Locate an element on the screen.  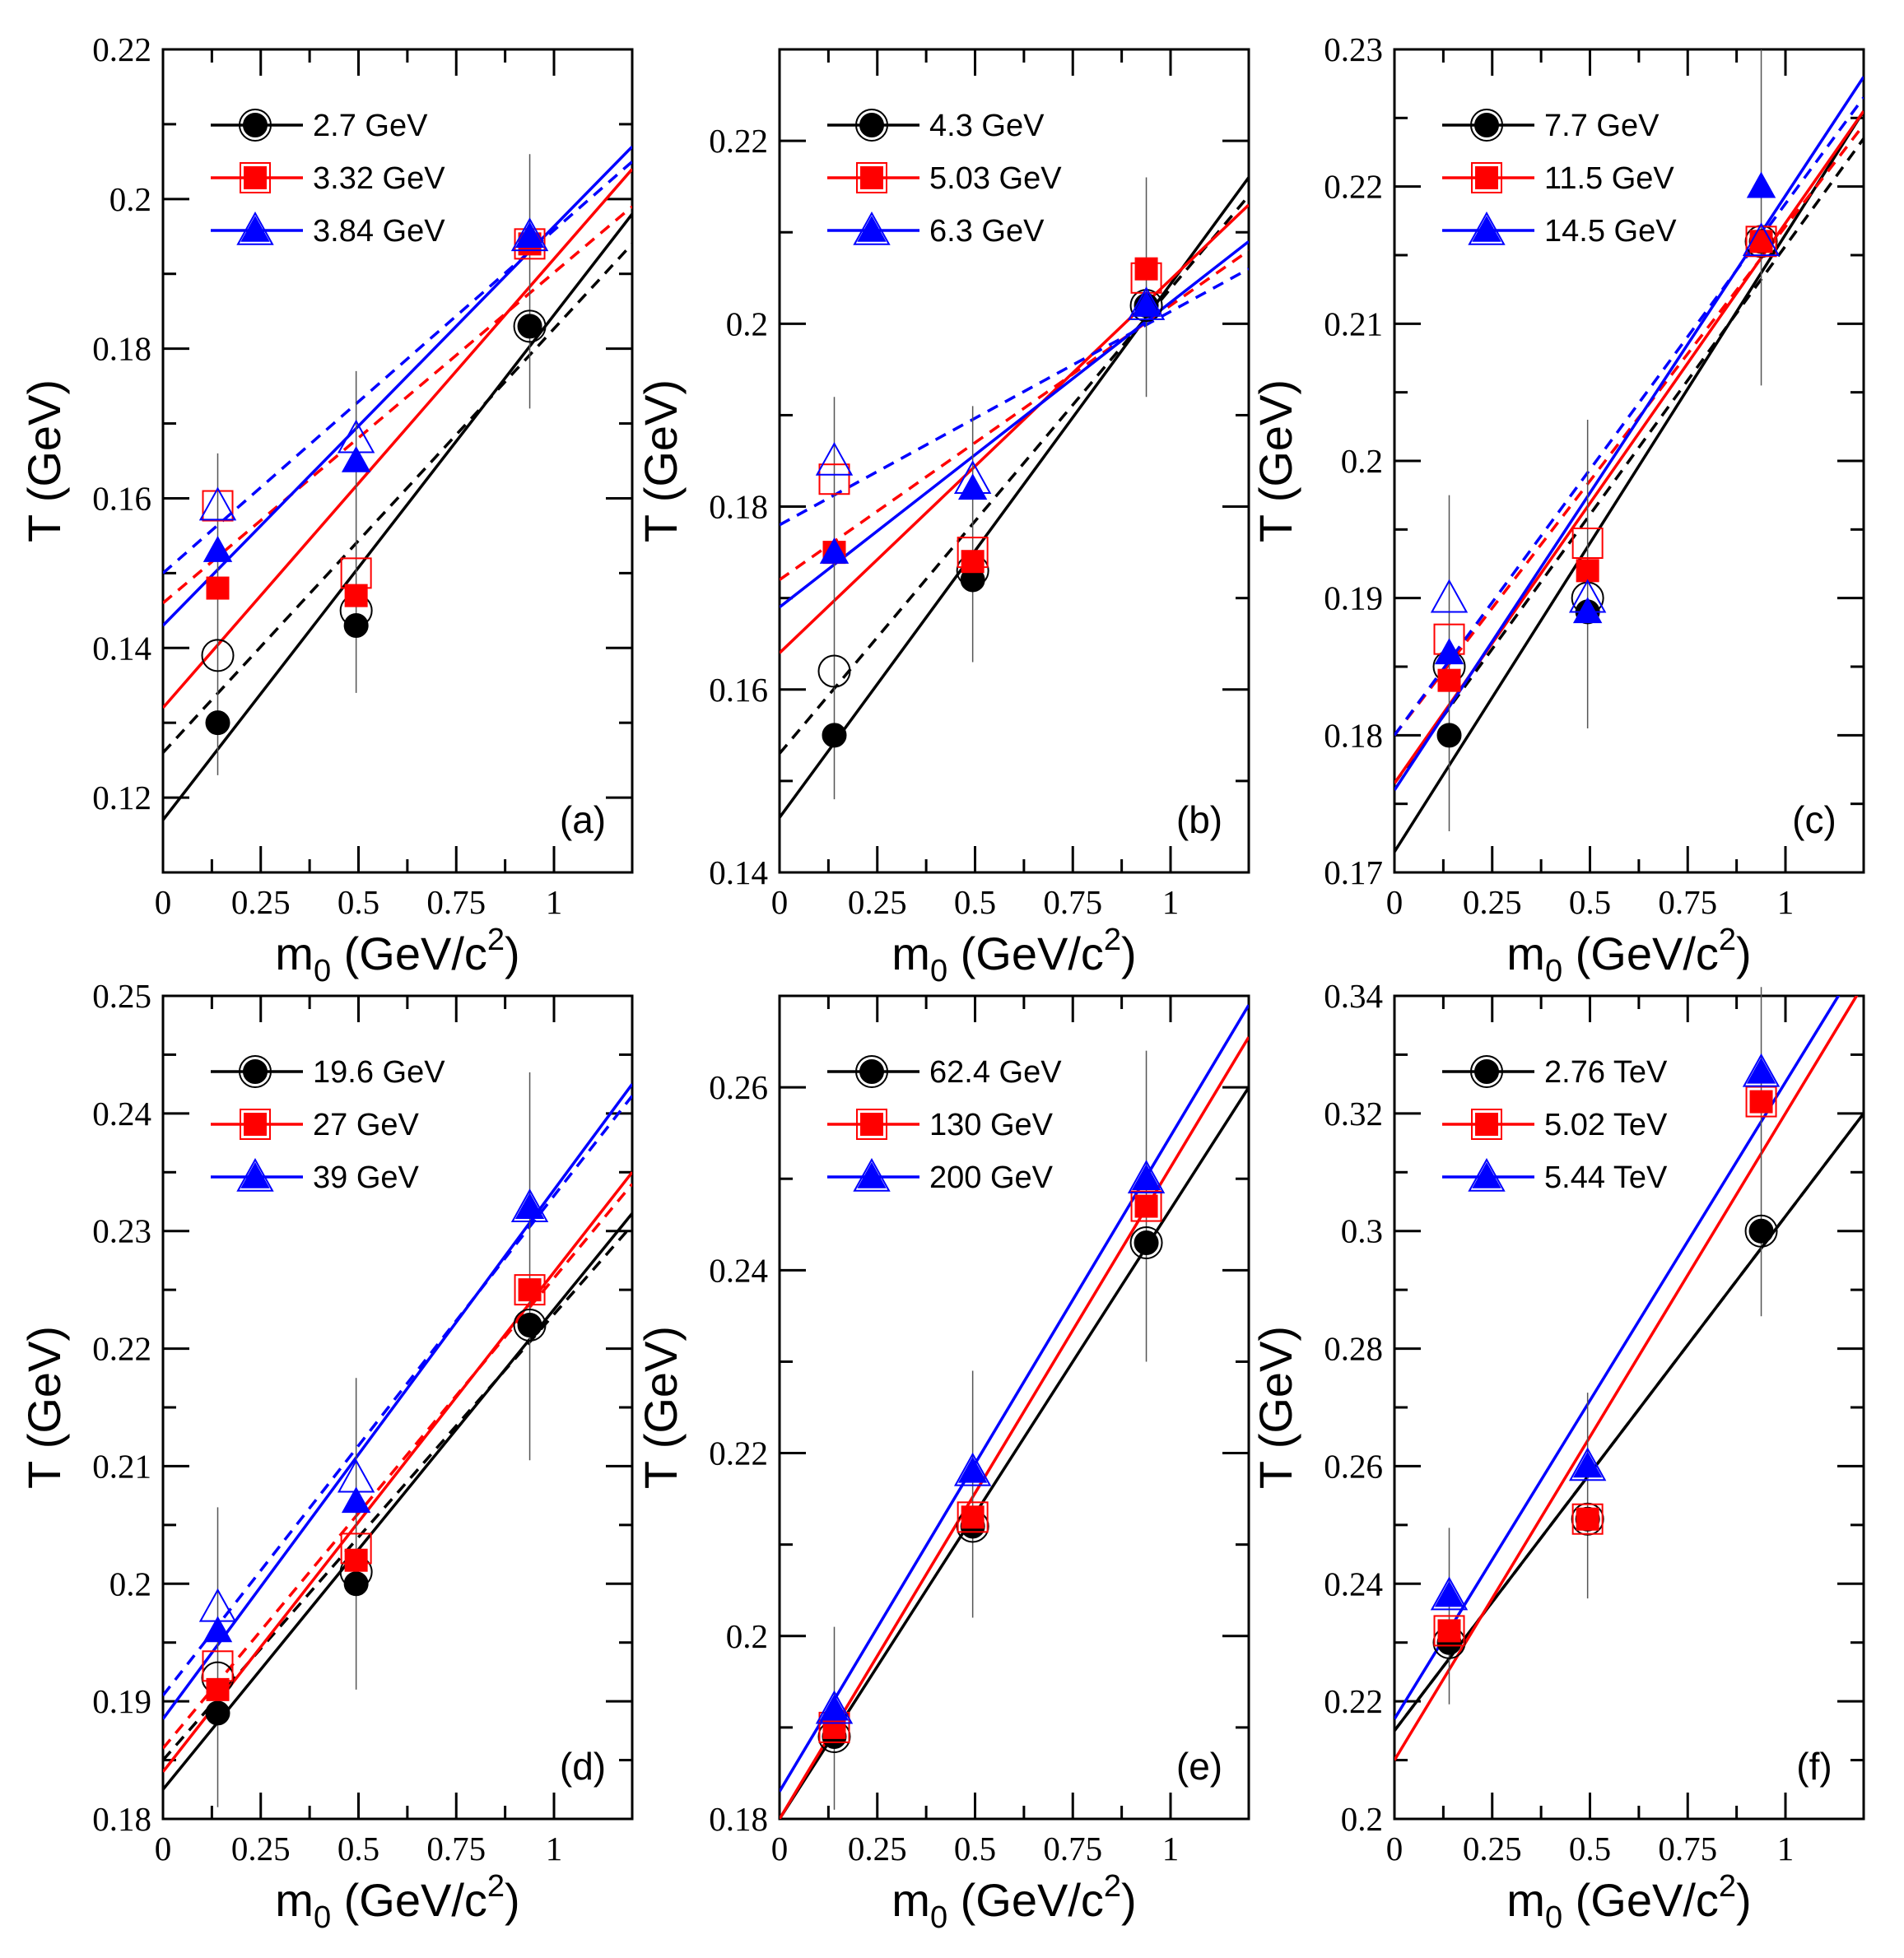
legend-label: 2.7 GeV is located at coordinates (370, 126).